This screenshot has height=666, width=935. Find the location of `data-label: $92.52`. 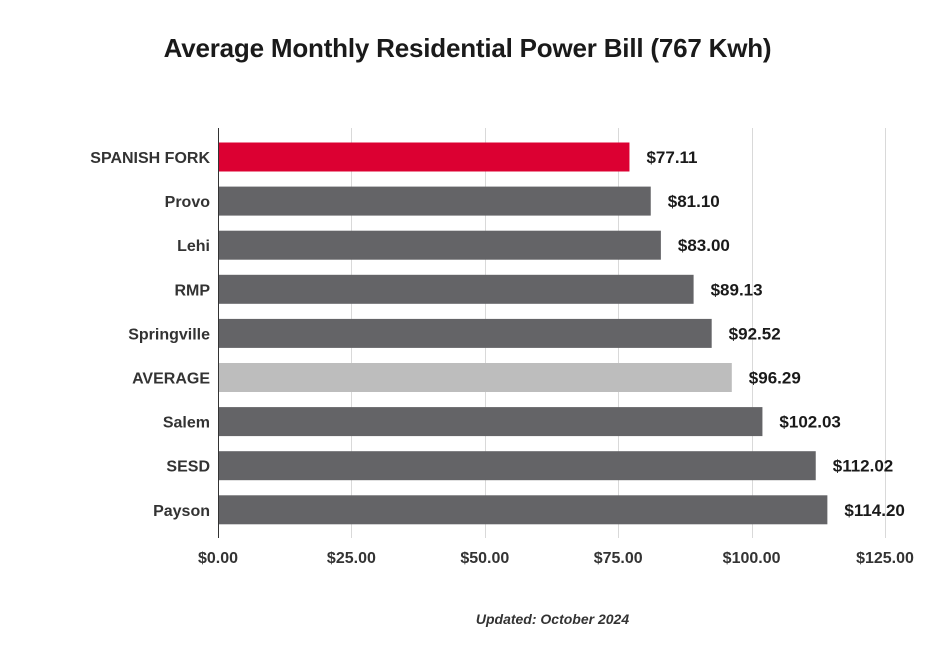

data-label: $92.52 is located at coordinates (755, 333).